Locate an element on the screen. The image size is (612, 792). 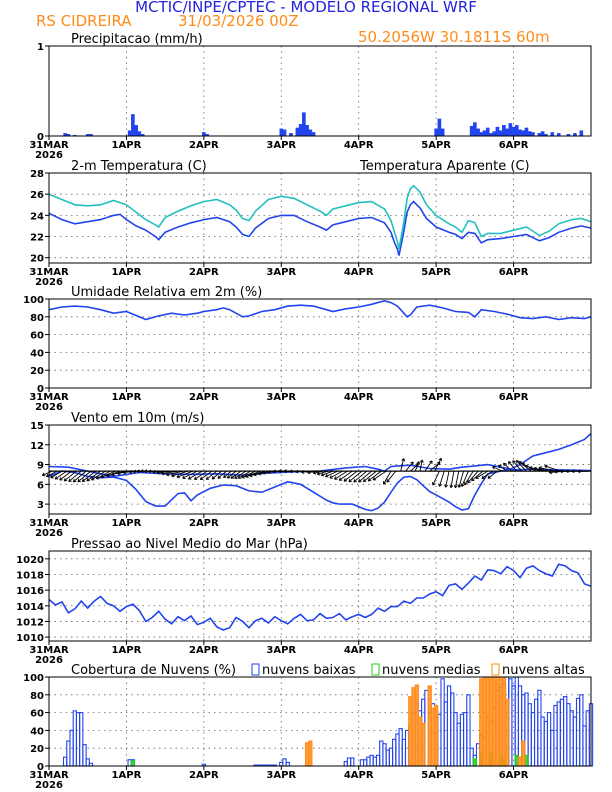
panel-title: Cobertura de Nuvens (%) is located at coordinates (153, 670).